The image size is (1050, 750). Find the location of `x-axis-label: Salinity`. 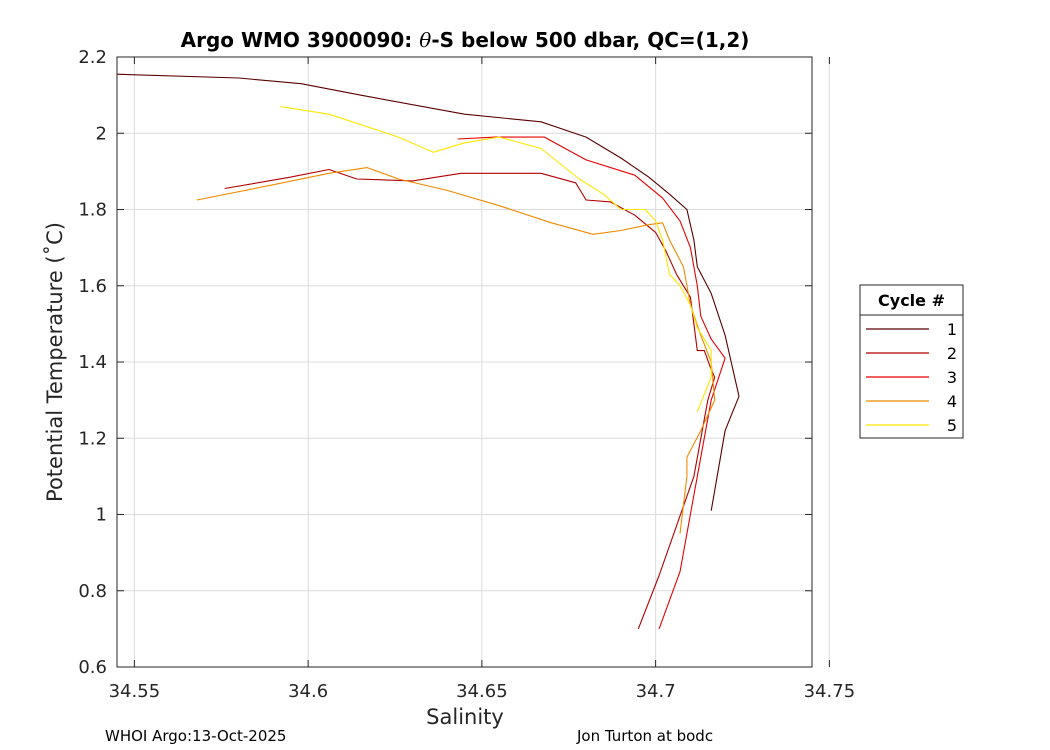

x-axis-label: Salinity is located at coordinates (465, 717).